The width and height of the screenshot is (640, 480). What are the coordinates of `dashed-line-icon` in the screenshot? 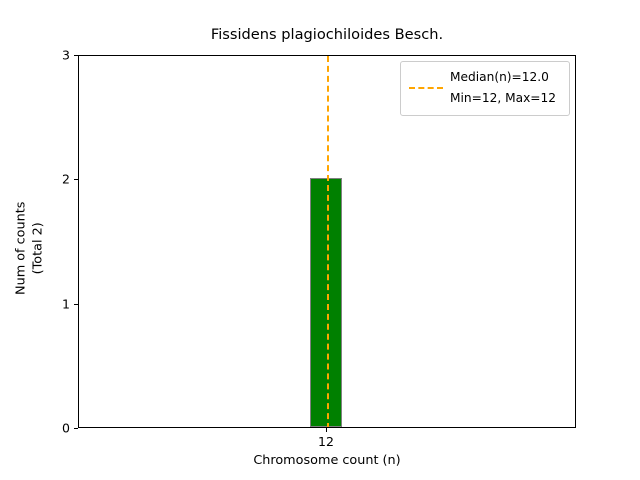 It's located at (426, 87).